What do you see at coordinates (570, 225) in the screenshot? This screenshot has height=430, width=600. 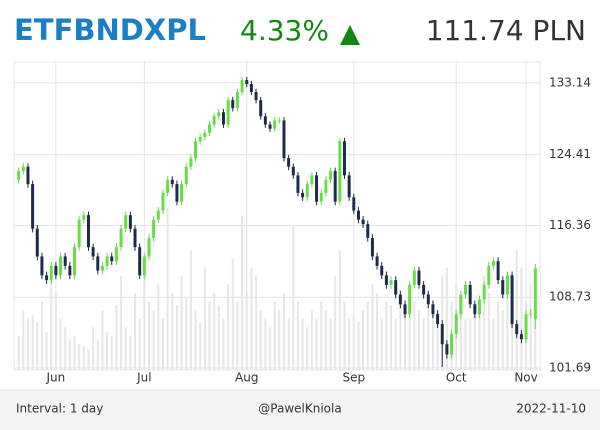 I see `y-tick-label: 116.36` at bounding box center [570, 225].